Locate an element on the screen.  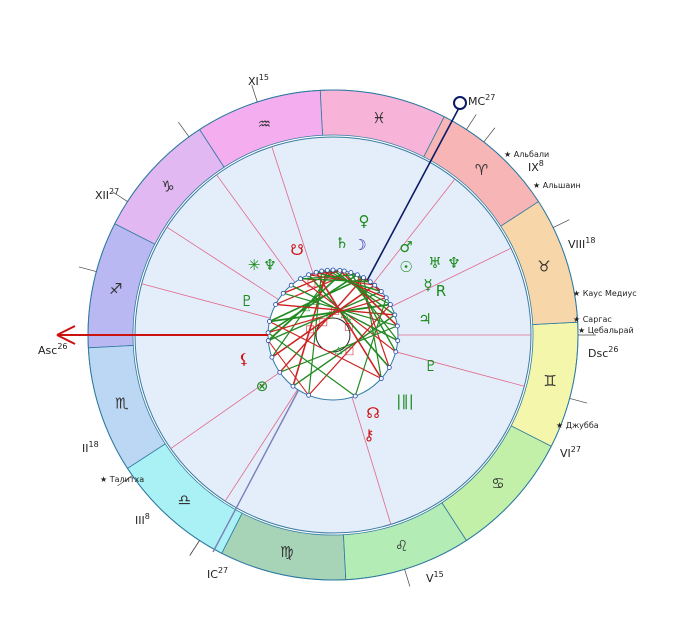
fixed-star-name: Альбали is located at coordinates (531, 154).